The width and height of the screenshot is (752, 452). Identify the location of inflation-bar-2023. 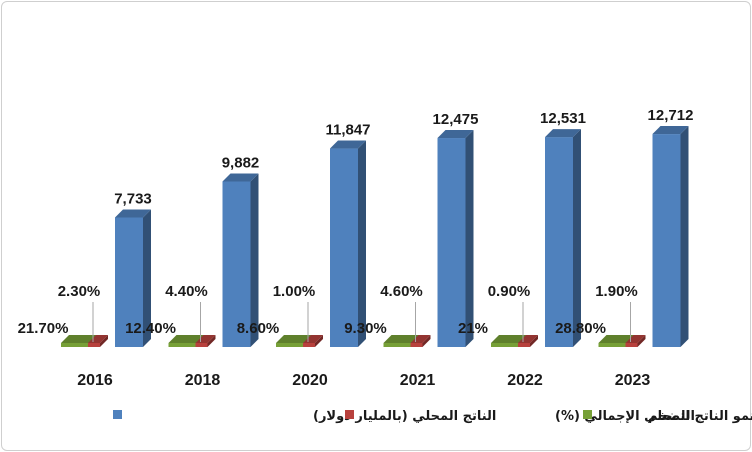
(612, 345).